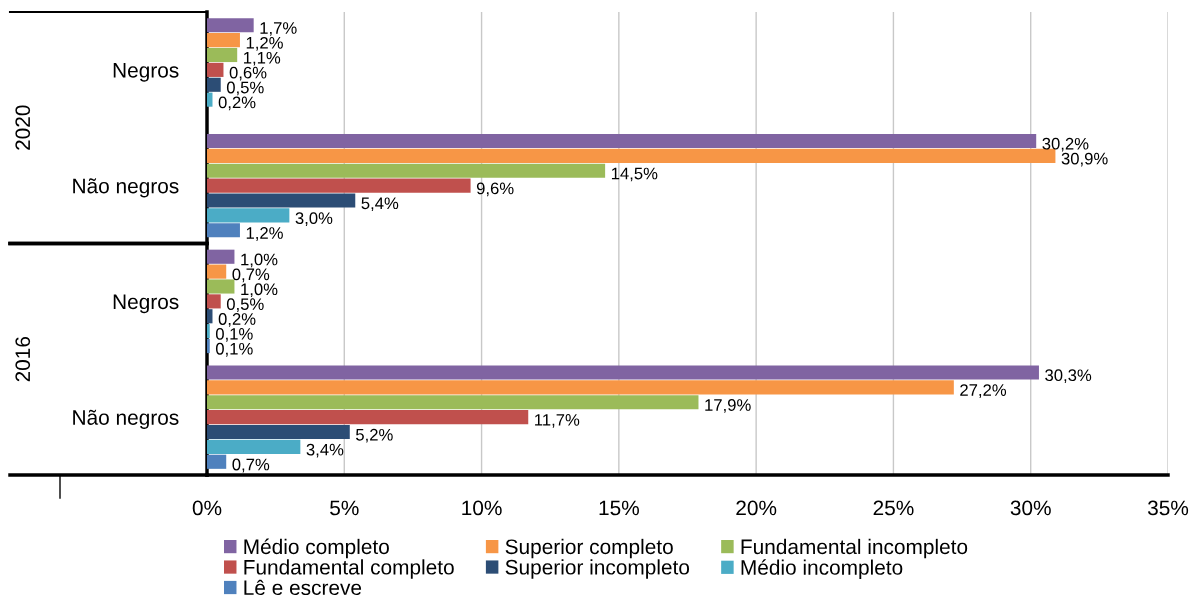 The image size is (1192, 608). I want to click on x-tick-label: 25%, so click(893, 508).